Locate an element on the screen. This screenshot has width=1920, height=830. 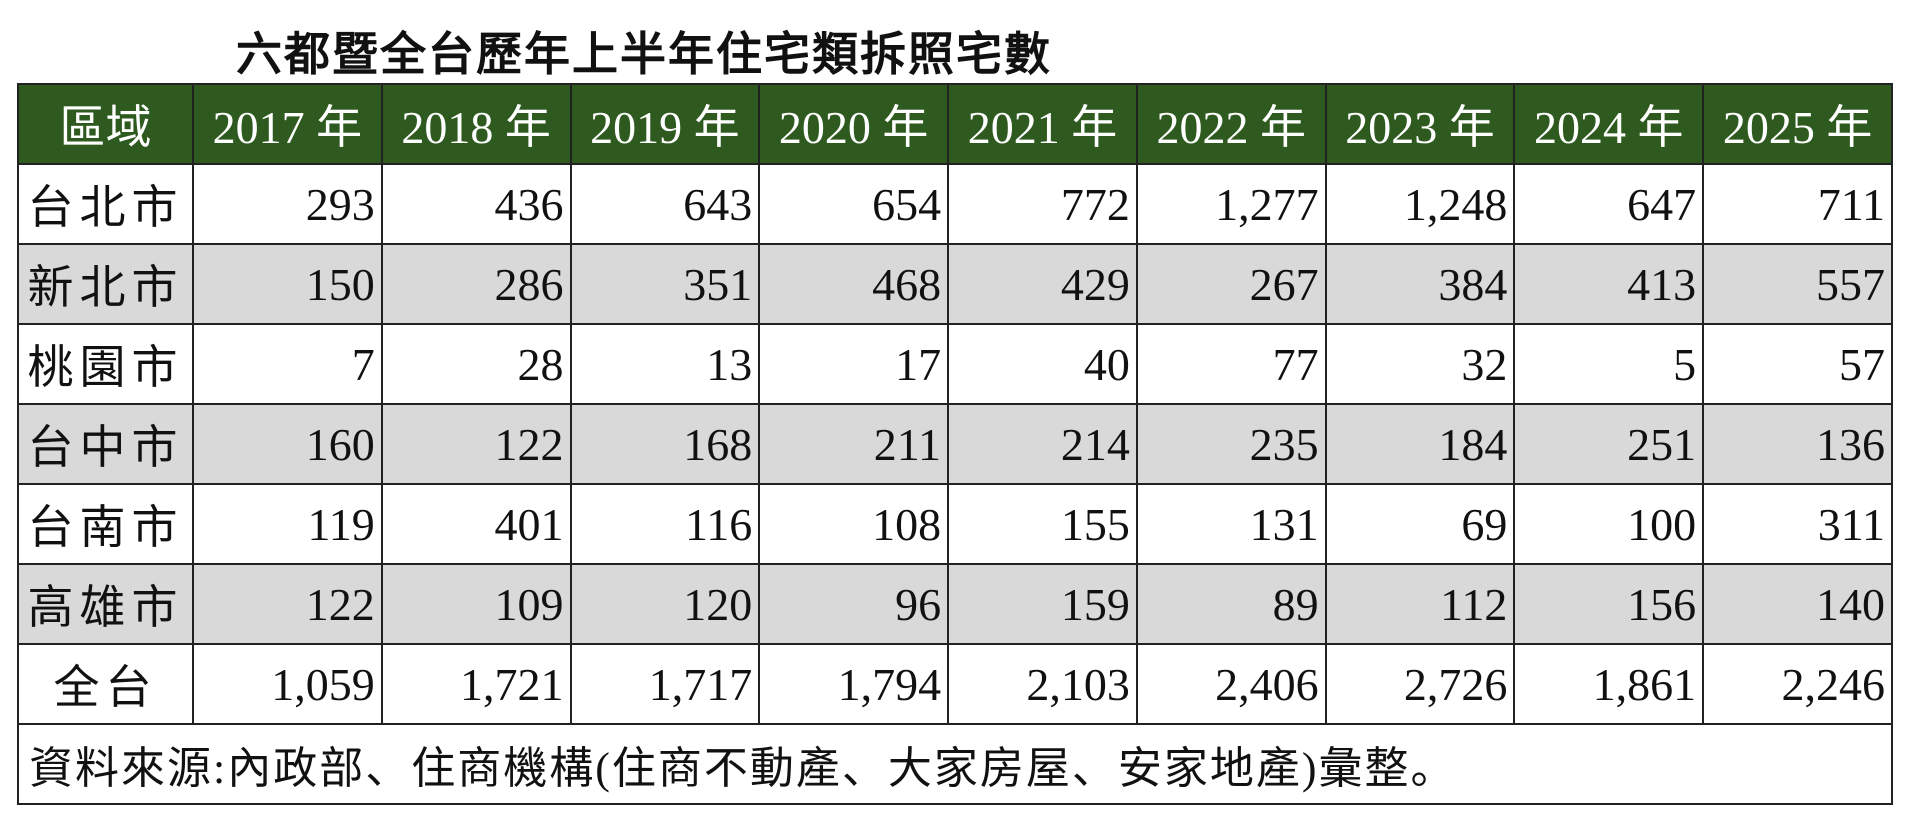
column-header: 2020 年 is located at coordinates (854, 124).